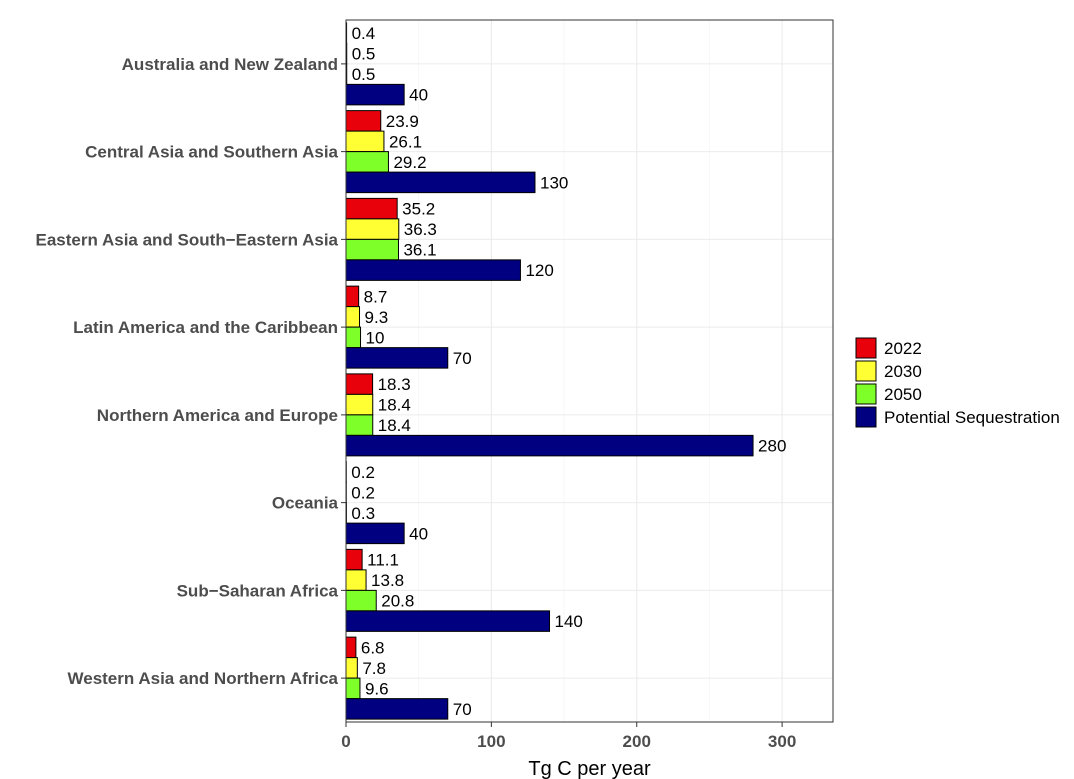 The width and height of the screenshot is (1074, 779). I want to click on data-label: 130, so click(554, 182).